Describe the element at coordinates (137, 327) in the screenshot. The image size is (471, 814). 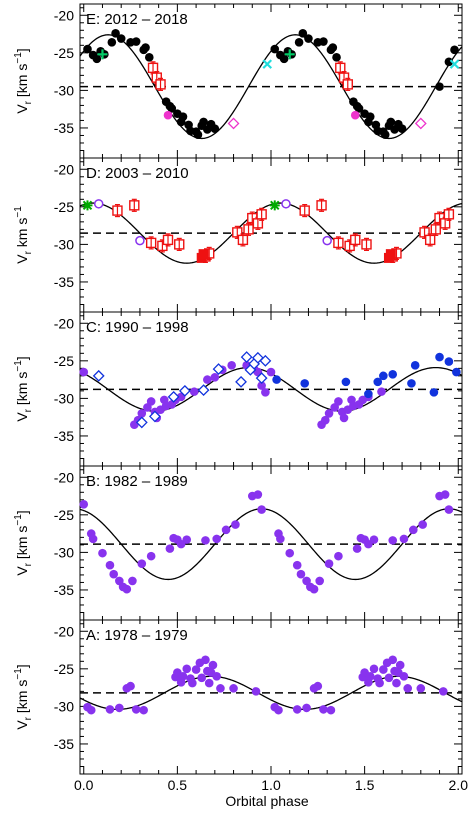
I see `panel-title: C: 1990 – 1998` at that location.